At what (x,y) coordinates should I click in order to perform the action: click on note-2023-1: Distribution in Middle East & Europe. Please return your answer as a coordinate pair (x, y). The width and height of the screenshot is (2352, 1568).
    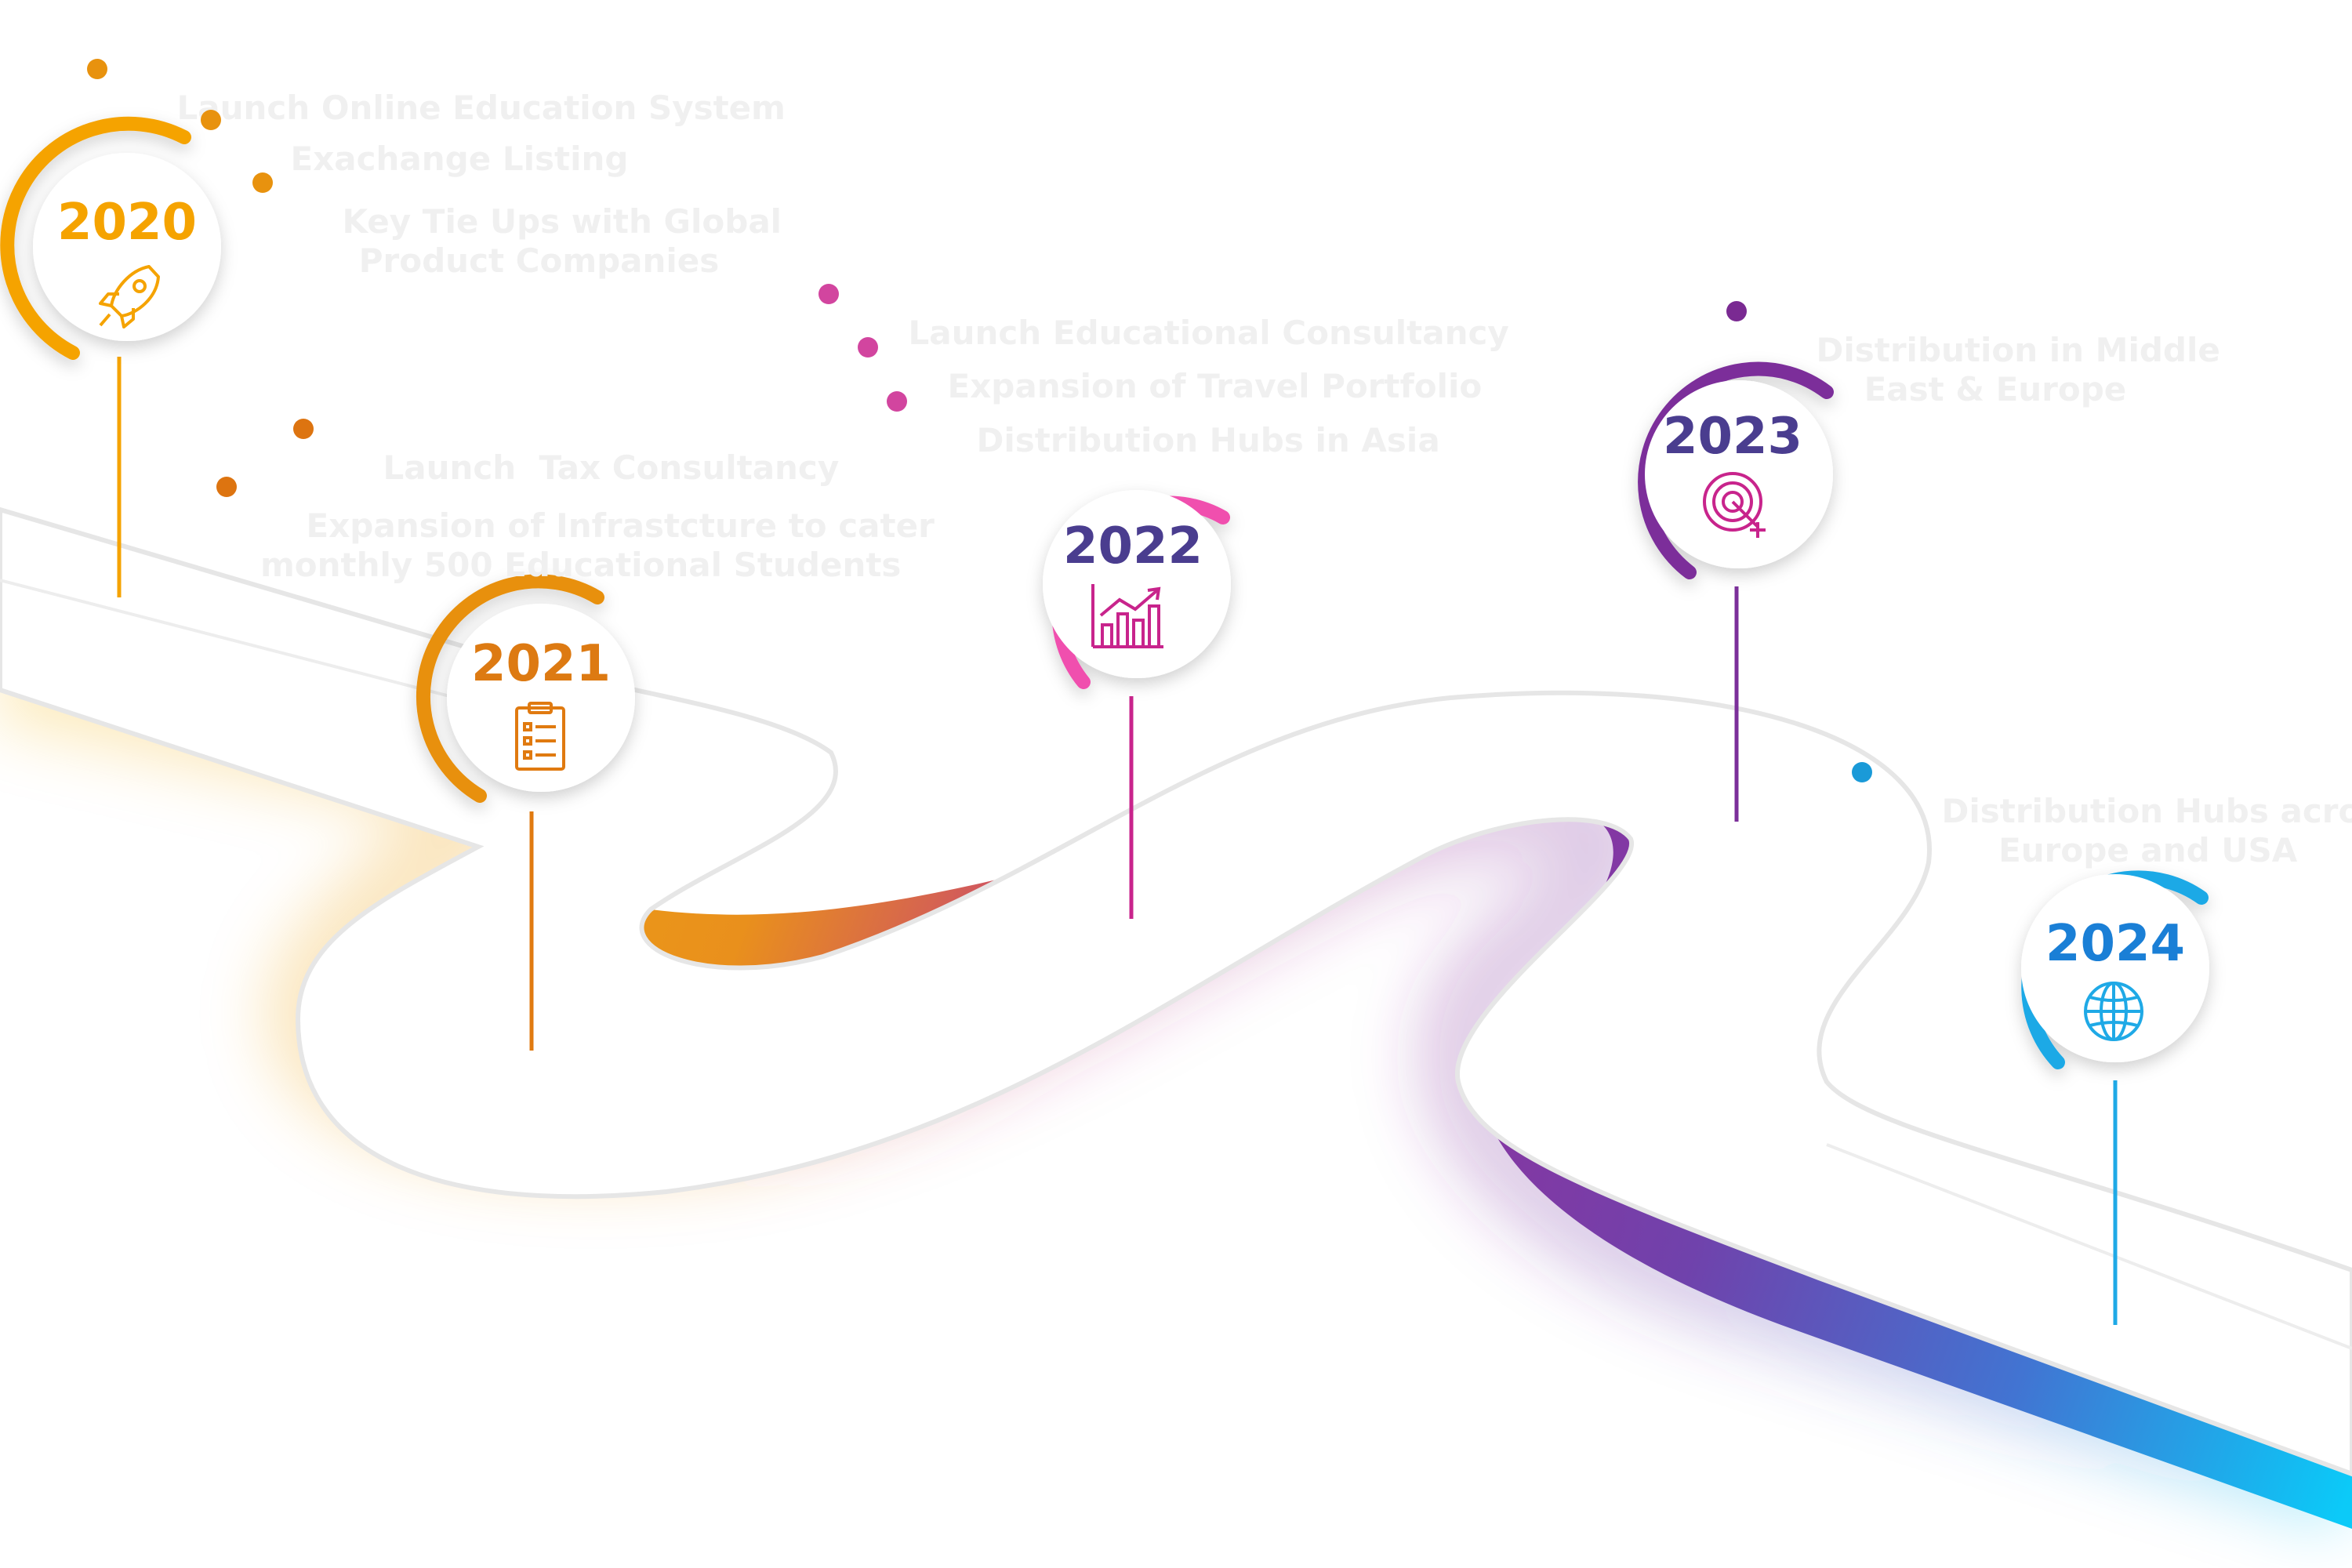
    Looking at the image, I should click on (1973, 370).